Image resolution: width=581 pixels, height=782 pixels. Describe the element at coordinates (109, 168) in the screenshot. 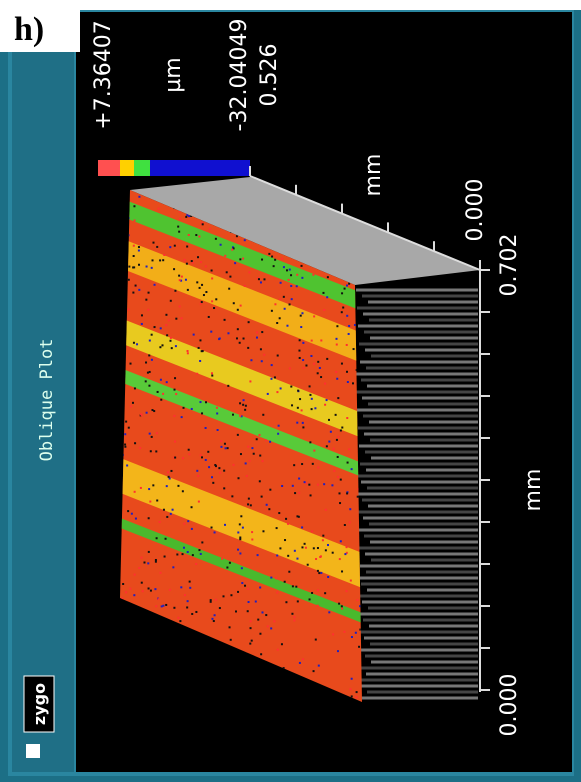

I see `color-swatch` at that location.